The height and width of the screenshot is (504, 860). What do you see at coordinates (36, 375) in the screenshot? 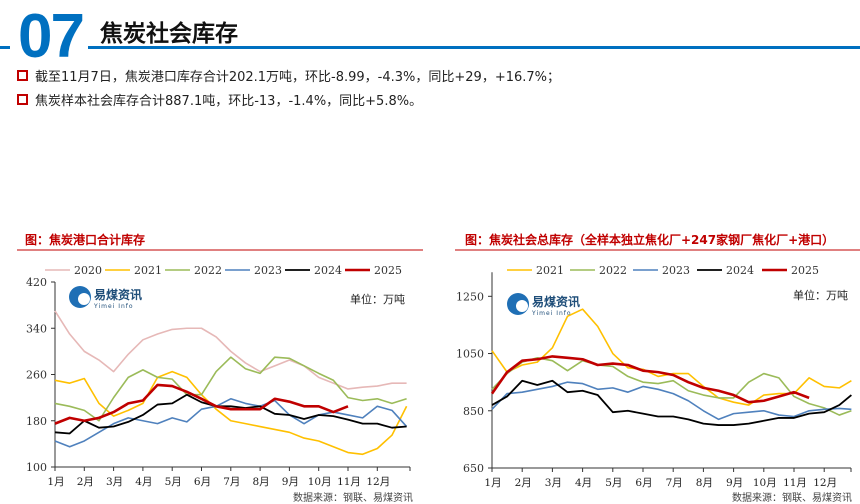
I see `y-tick-label: 260` at bounding box center [36, 375].